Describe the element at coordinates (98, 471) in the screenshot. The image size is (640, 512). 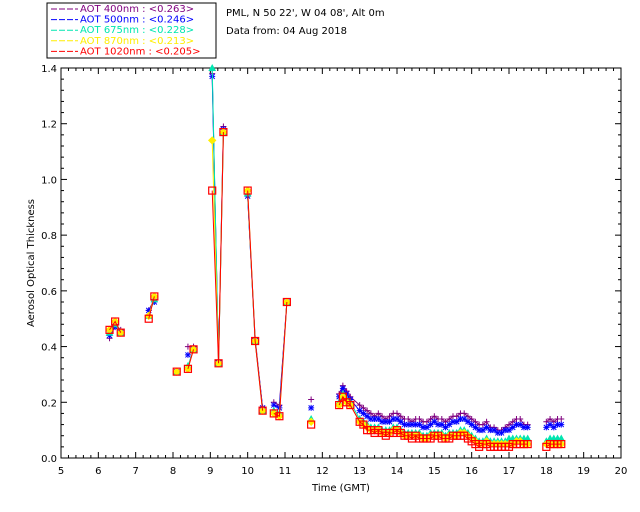
I see `x-tick-label: 6` at that location.